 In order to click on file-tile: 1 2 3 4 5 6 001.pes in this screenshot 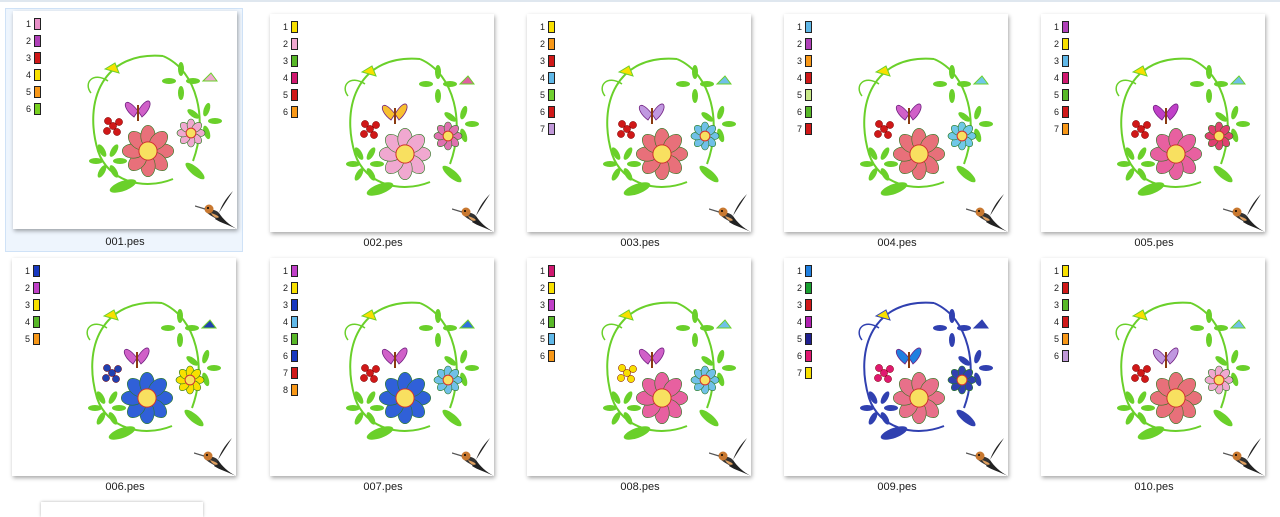, I will do `click(124, 130)`.